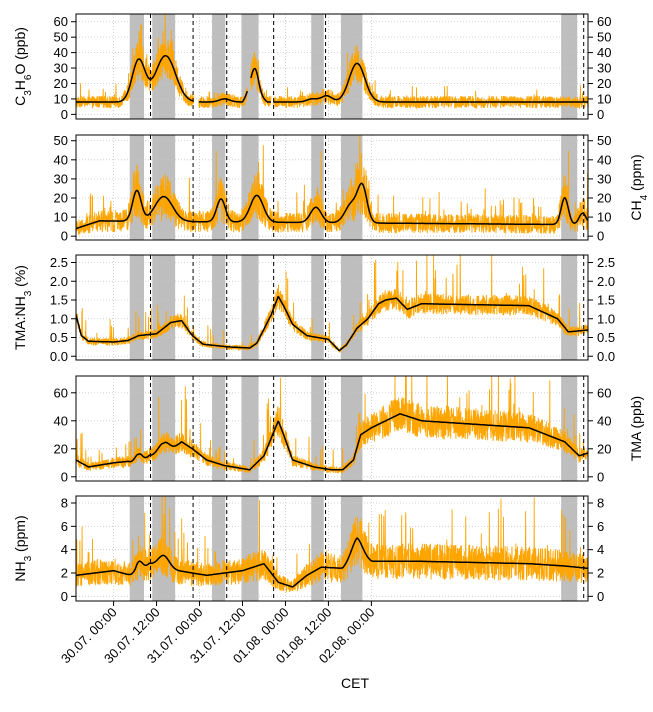 The height and width of the screenshot is (712, 653). What do you see at coordinates (59, 356) in the screenshot?
I see `y-tick-label-left: 0.0` at bounding box center [59, 356].